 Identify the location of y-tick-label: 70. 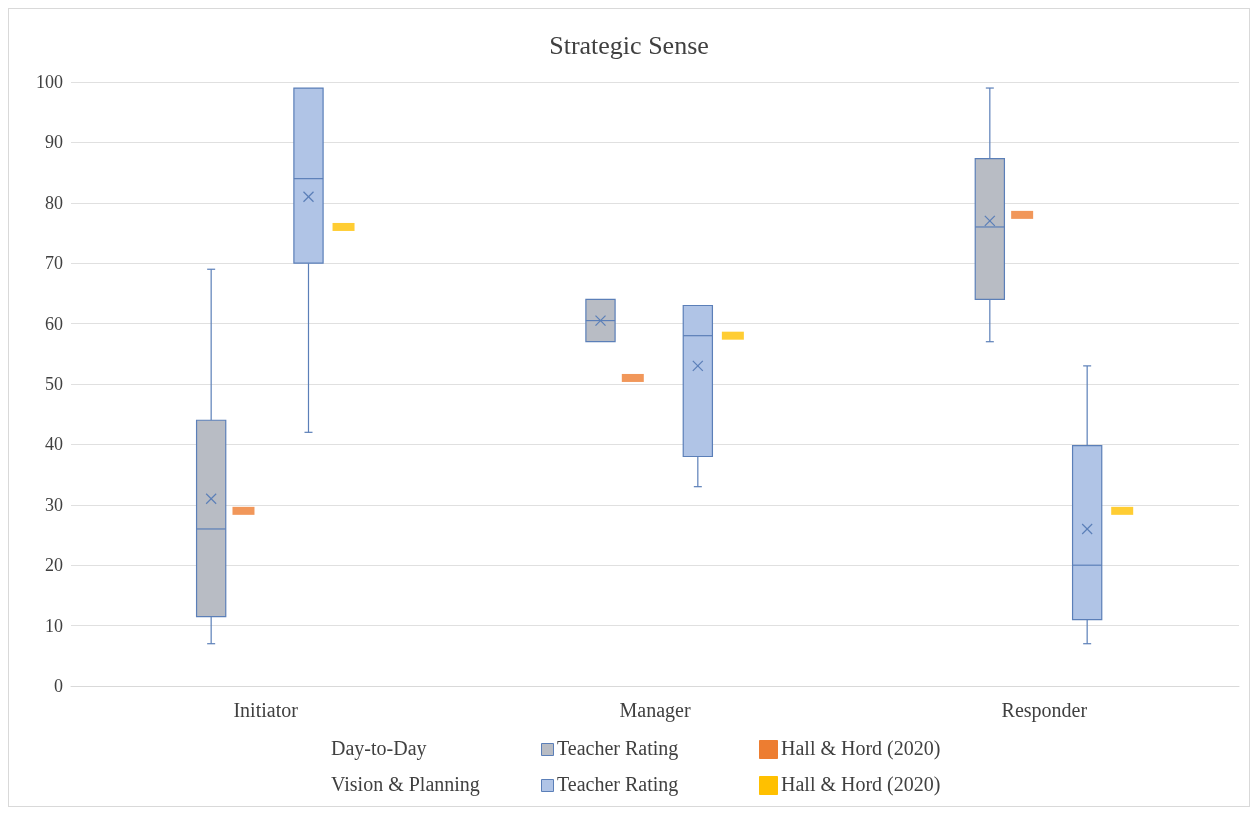
(54, 263).